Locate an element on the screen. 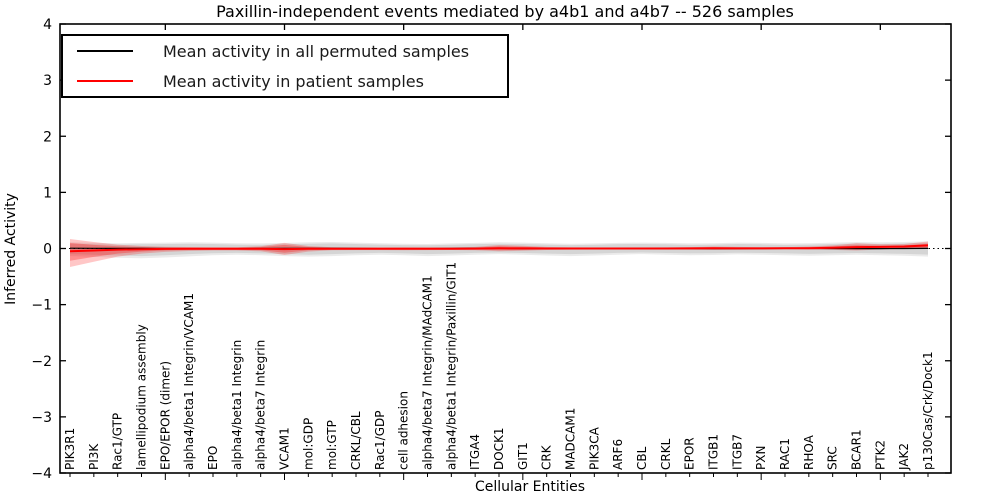  y-tick-label: −3 is located at coordinates (41, 418).